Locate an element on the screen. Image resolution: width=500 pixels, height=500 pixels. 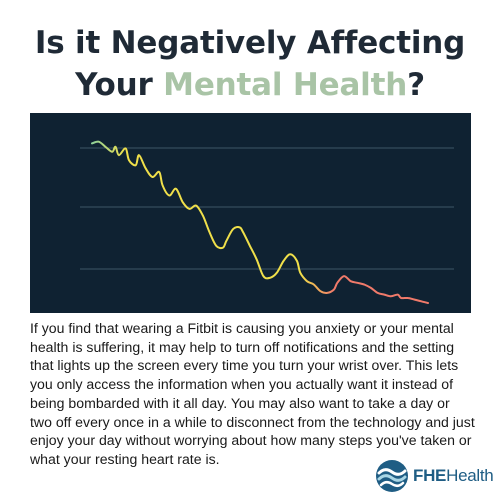
title-line-1: Is it Negatively Affecting is located at coordinates (250, 43).